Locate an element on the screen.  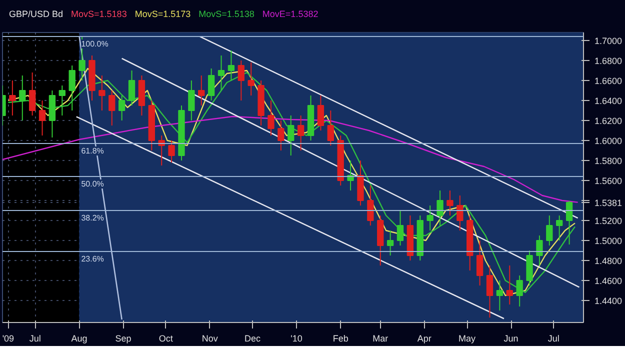
text: MovS=1.5173 is located at coordinates (162, 14).